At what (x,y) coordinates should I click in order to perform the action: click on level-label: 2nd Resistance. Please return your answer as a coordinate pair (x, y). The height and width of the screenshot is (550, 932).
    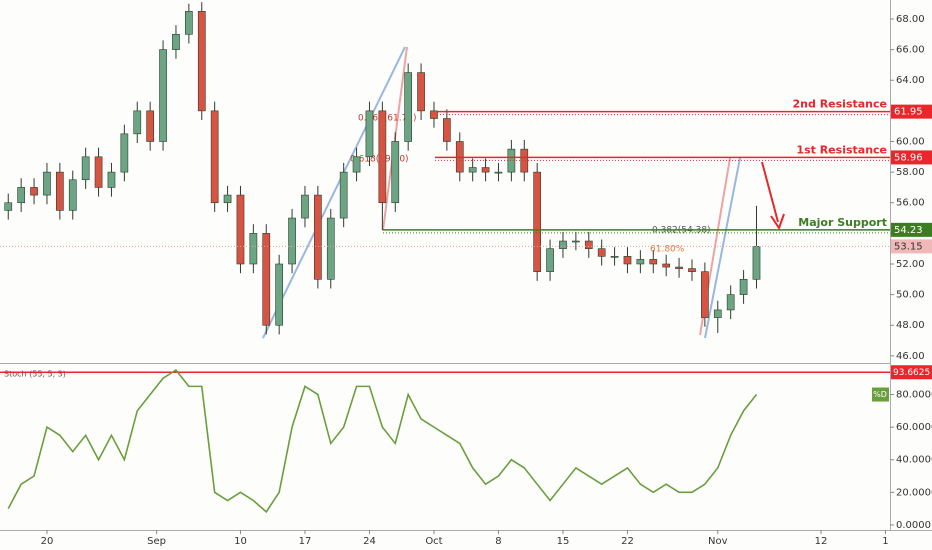
    Looking at the image, I should click on (840, 104).